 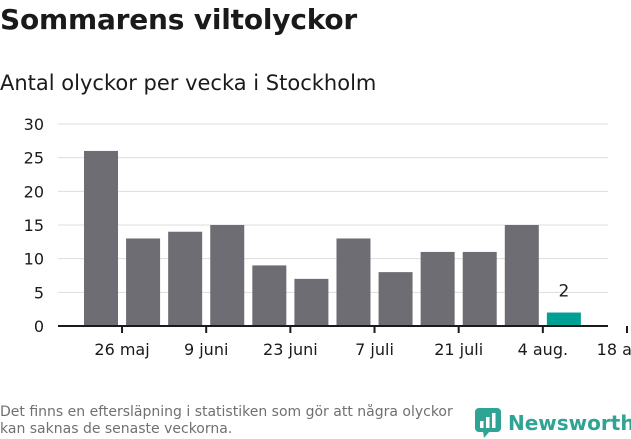 What do you see at coordinates (34, 124) in the screenshot?
I see `y-tick-label: 30` at bounding box center [34, 124].